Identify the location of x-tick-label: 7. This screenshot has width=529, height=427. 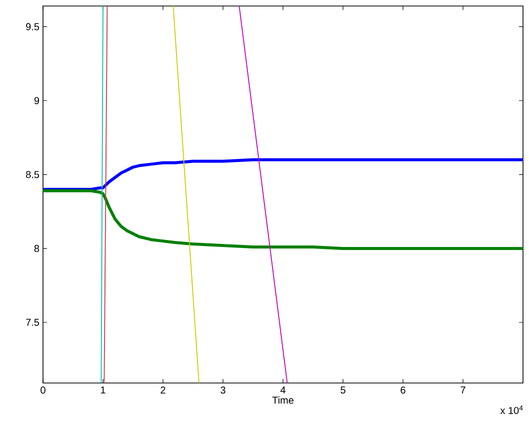
(463, 390).